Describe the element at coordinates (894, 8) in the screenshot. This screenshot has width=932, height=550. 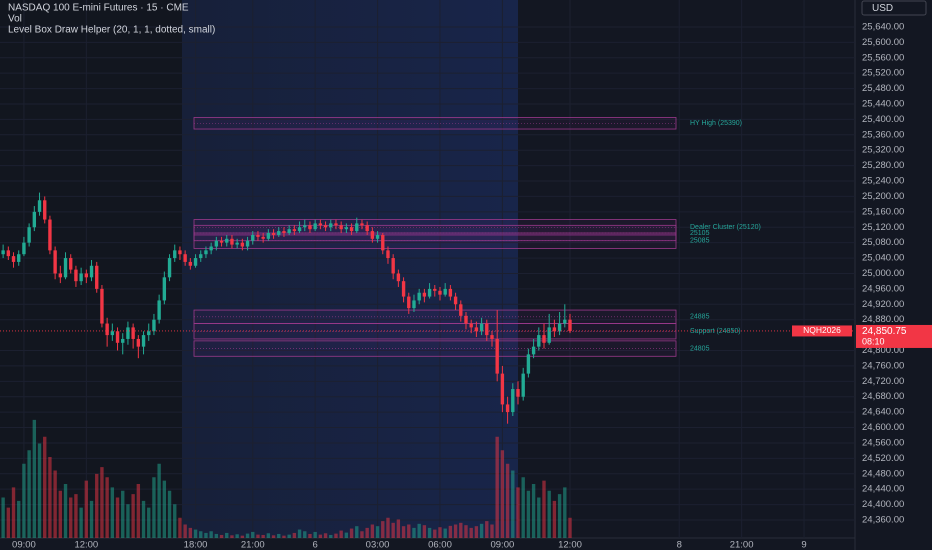
I see `currency-box` at that location.